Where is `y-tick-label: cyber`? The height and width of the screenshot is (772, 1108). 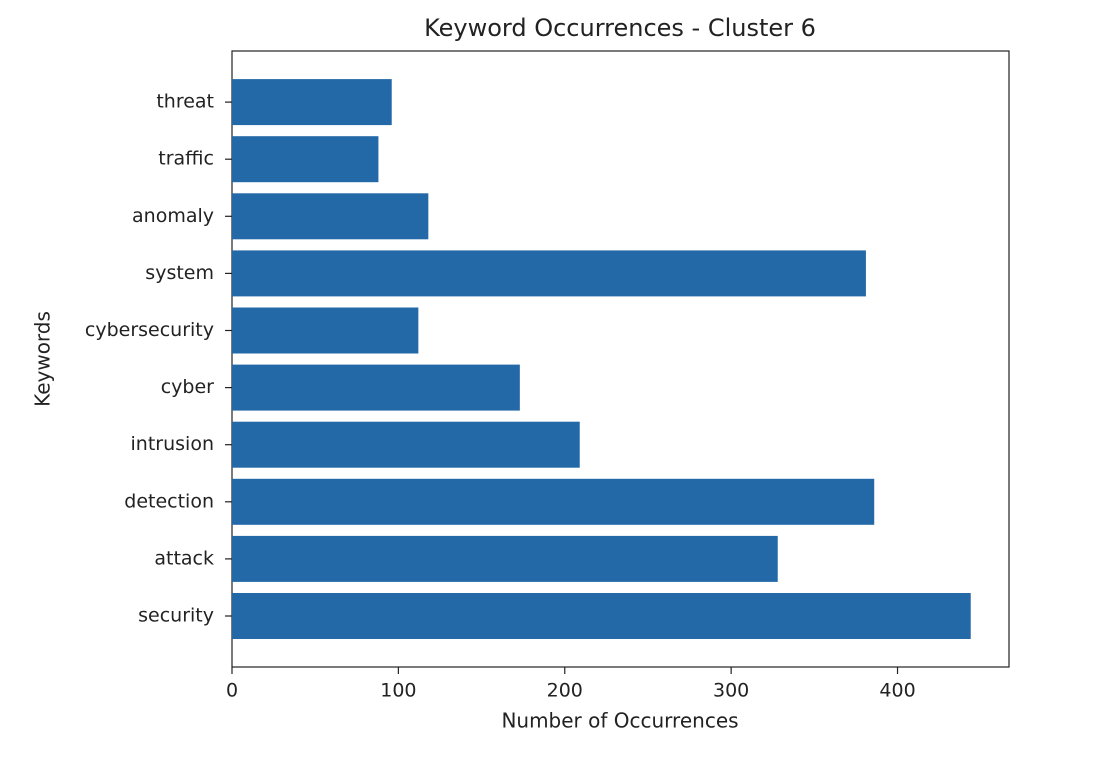
y-tick-label: cyber is located at coordinates (187, 387).